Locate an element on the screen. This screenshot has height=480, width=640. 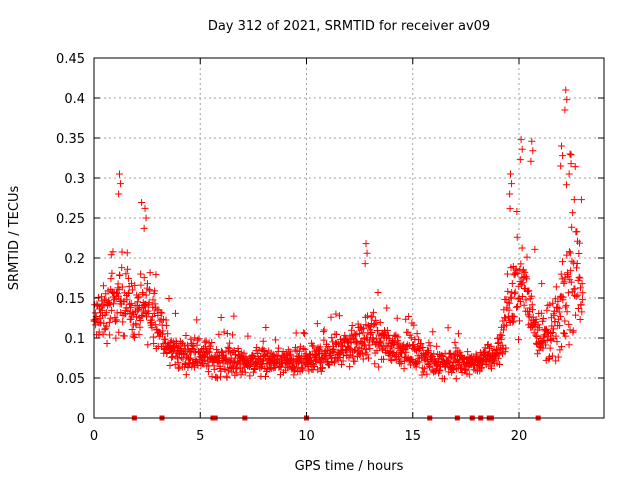
y-tick-label: 0 is located at coordinates (81, 419).